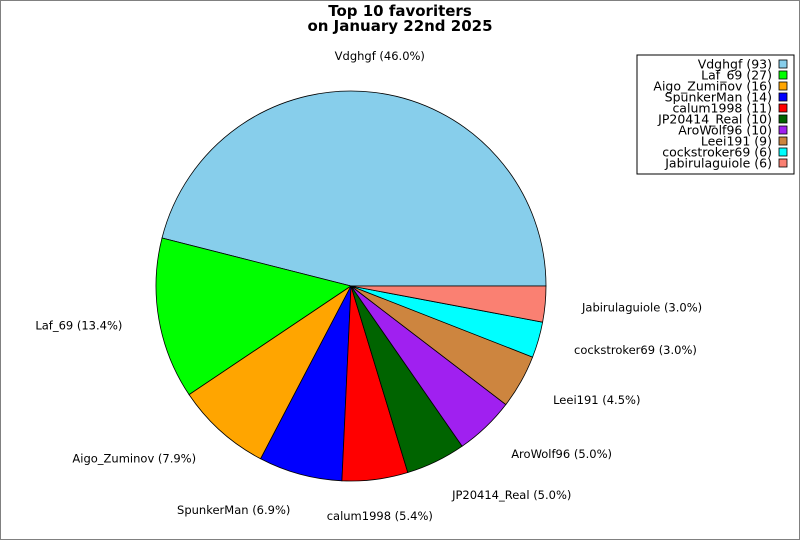  Describe the element at coordinates (714, 119) in the screenshot. I see `legend-label-jp20414-real: JP20414_Real (10)` at that location.